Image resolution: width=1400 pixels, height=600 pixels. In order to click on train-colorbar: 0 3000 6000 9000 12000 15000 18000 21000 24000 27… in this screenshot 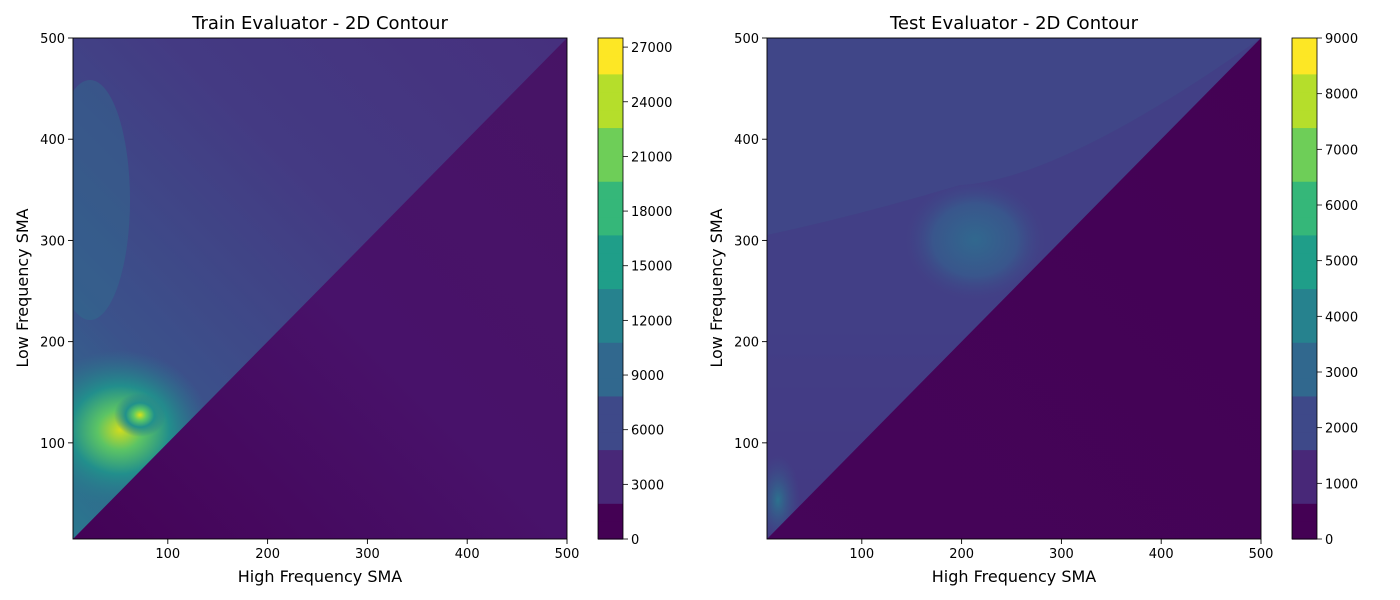, I will do `click(634, 292)`.